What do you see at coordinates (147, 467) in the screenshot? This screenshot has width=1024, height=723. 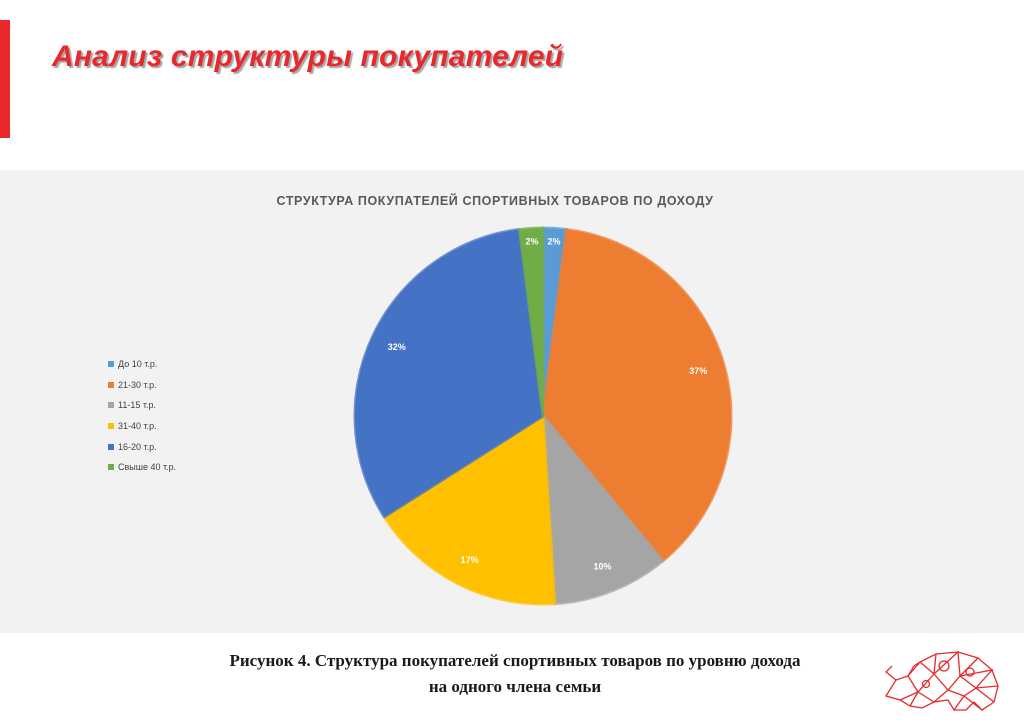 I see `legend-label: Свыше 40 т.р.` at bounding box center [147, 467].